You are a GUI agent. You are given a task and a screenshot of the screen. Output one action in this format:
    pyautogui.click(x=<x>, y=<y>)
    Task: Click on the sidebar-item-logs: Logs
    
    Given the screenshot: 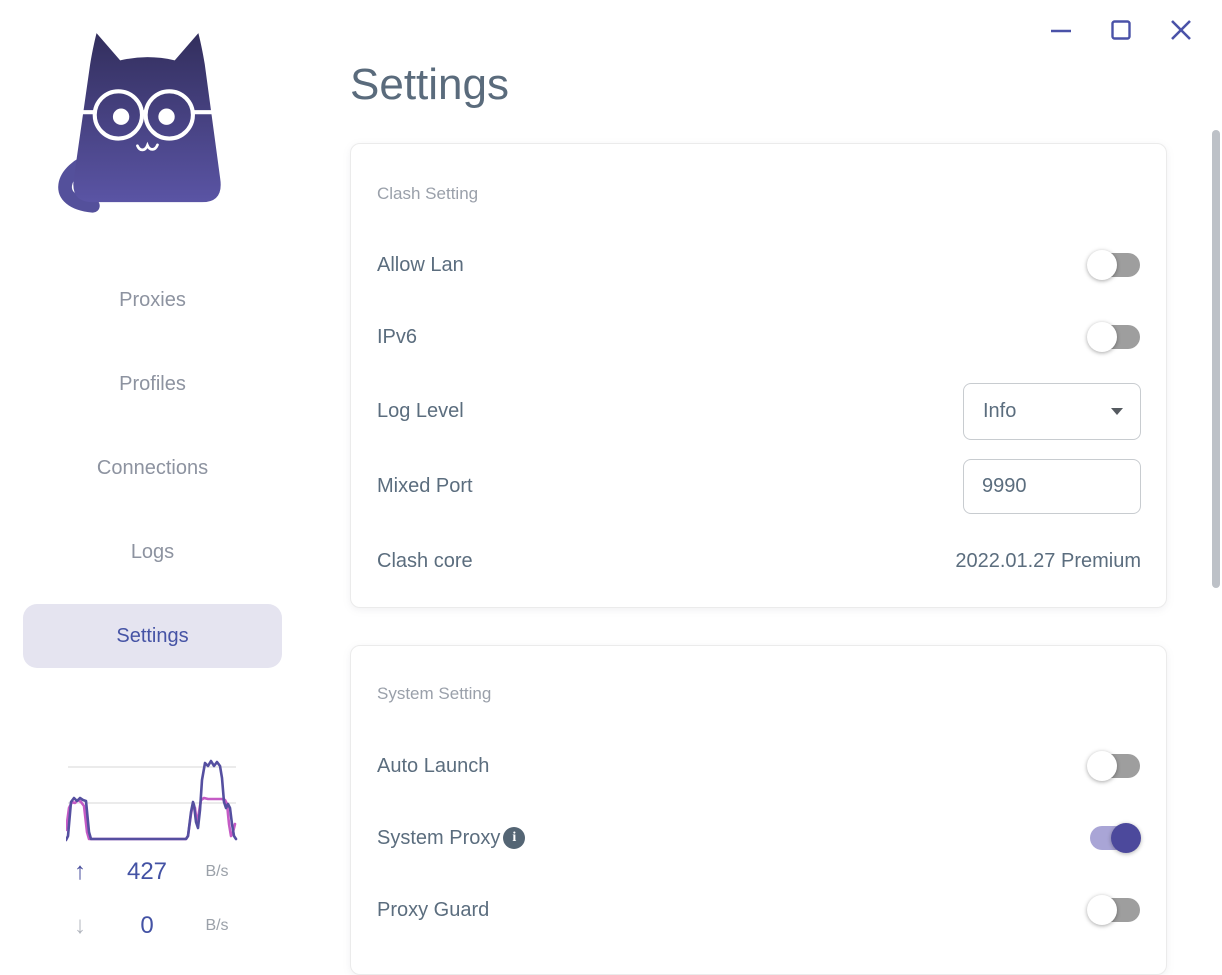 What is the action you would take?
    pyautogui.click(x=152, y=552)
    